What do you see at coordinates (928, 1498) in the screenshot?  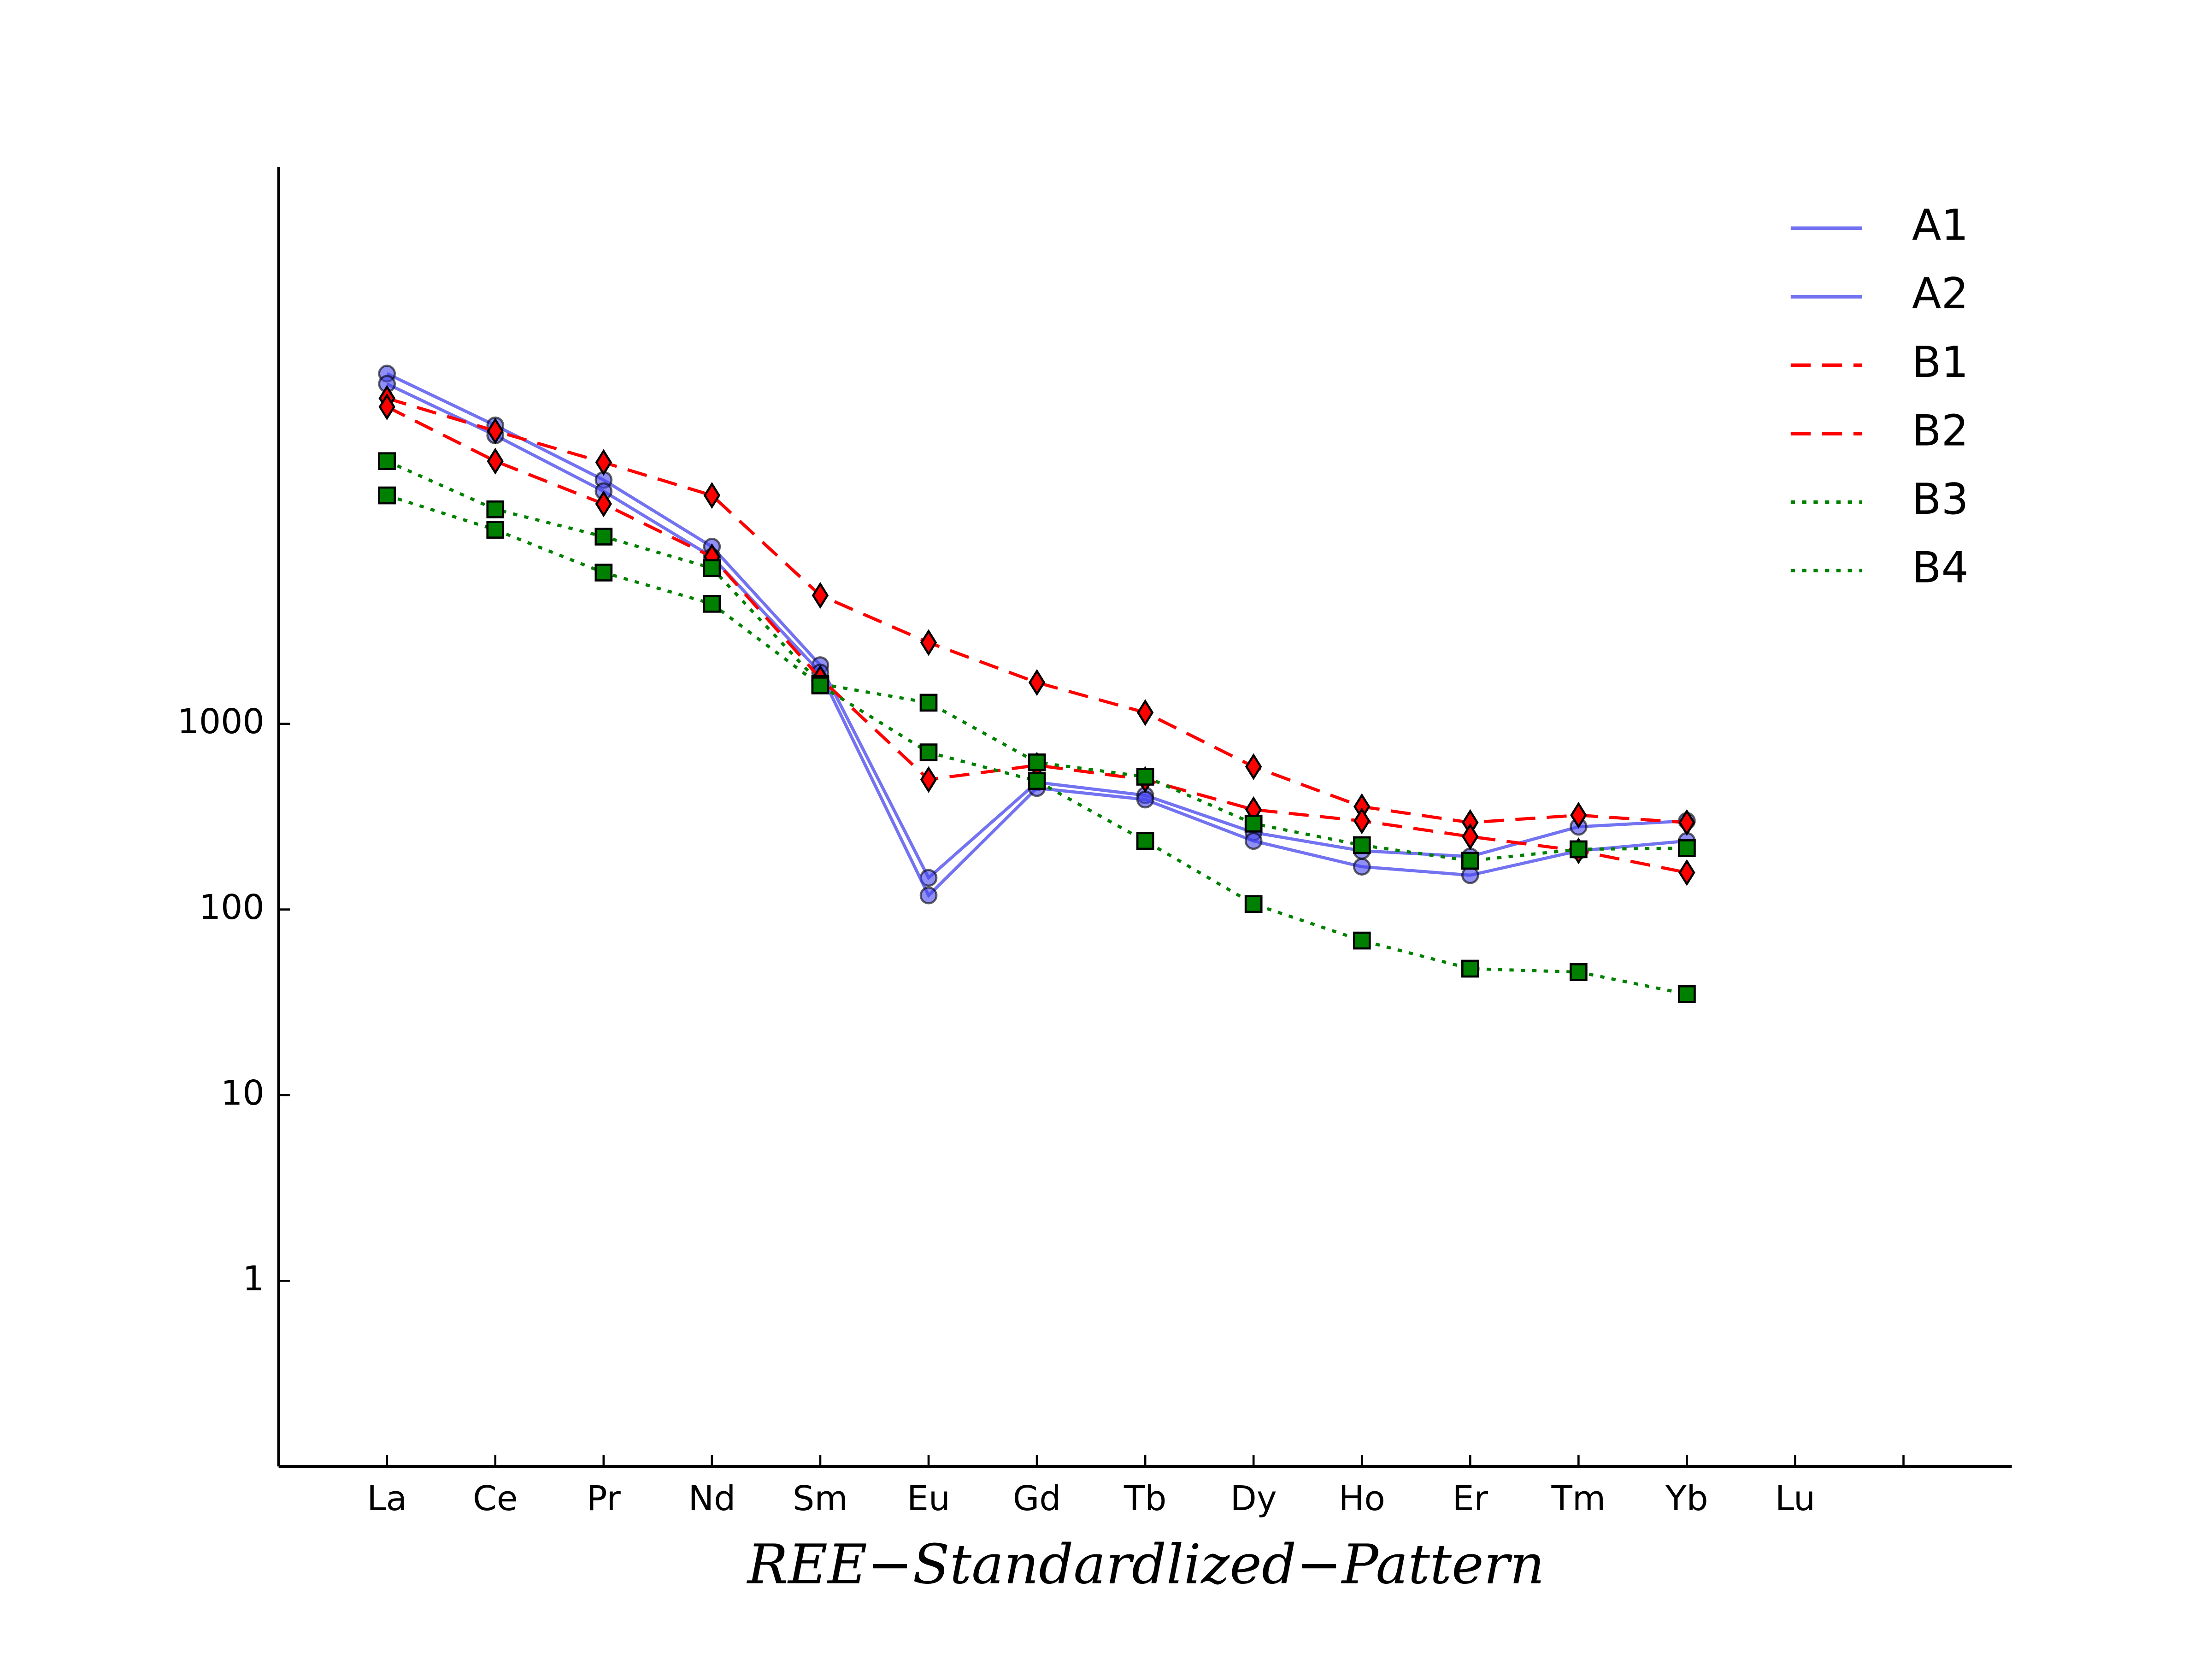 I see `x-tick-label: Eu` at bounding box center [928, 1498].